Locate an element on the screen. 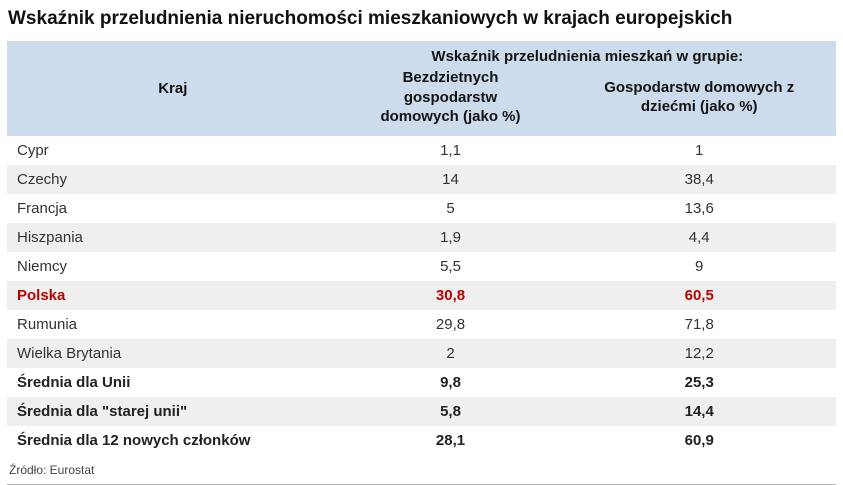 The image size is (843, 485). value-cell-childless: 29,8 is located at coordinates (450, 324).